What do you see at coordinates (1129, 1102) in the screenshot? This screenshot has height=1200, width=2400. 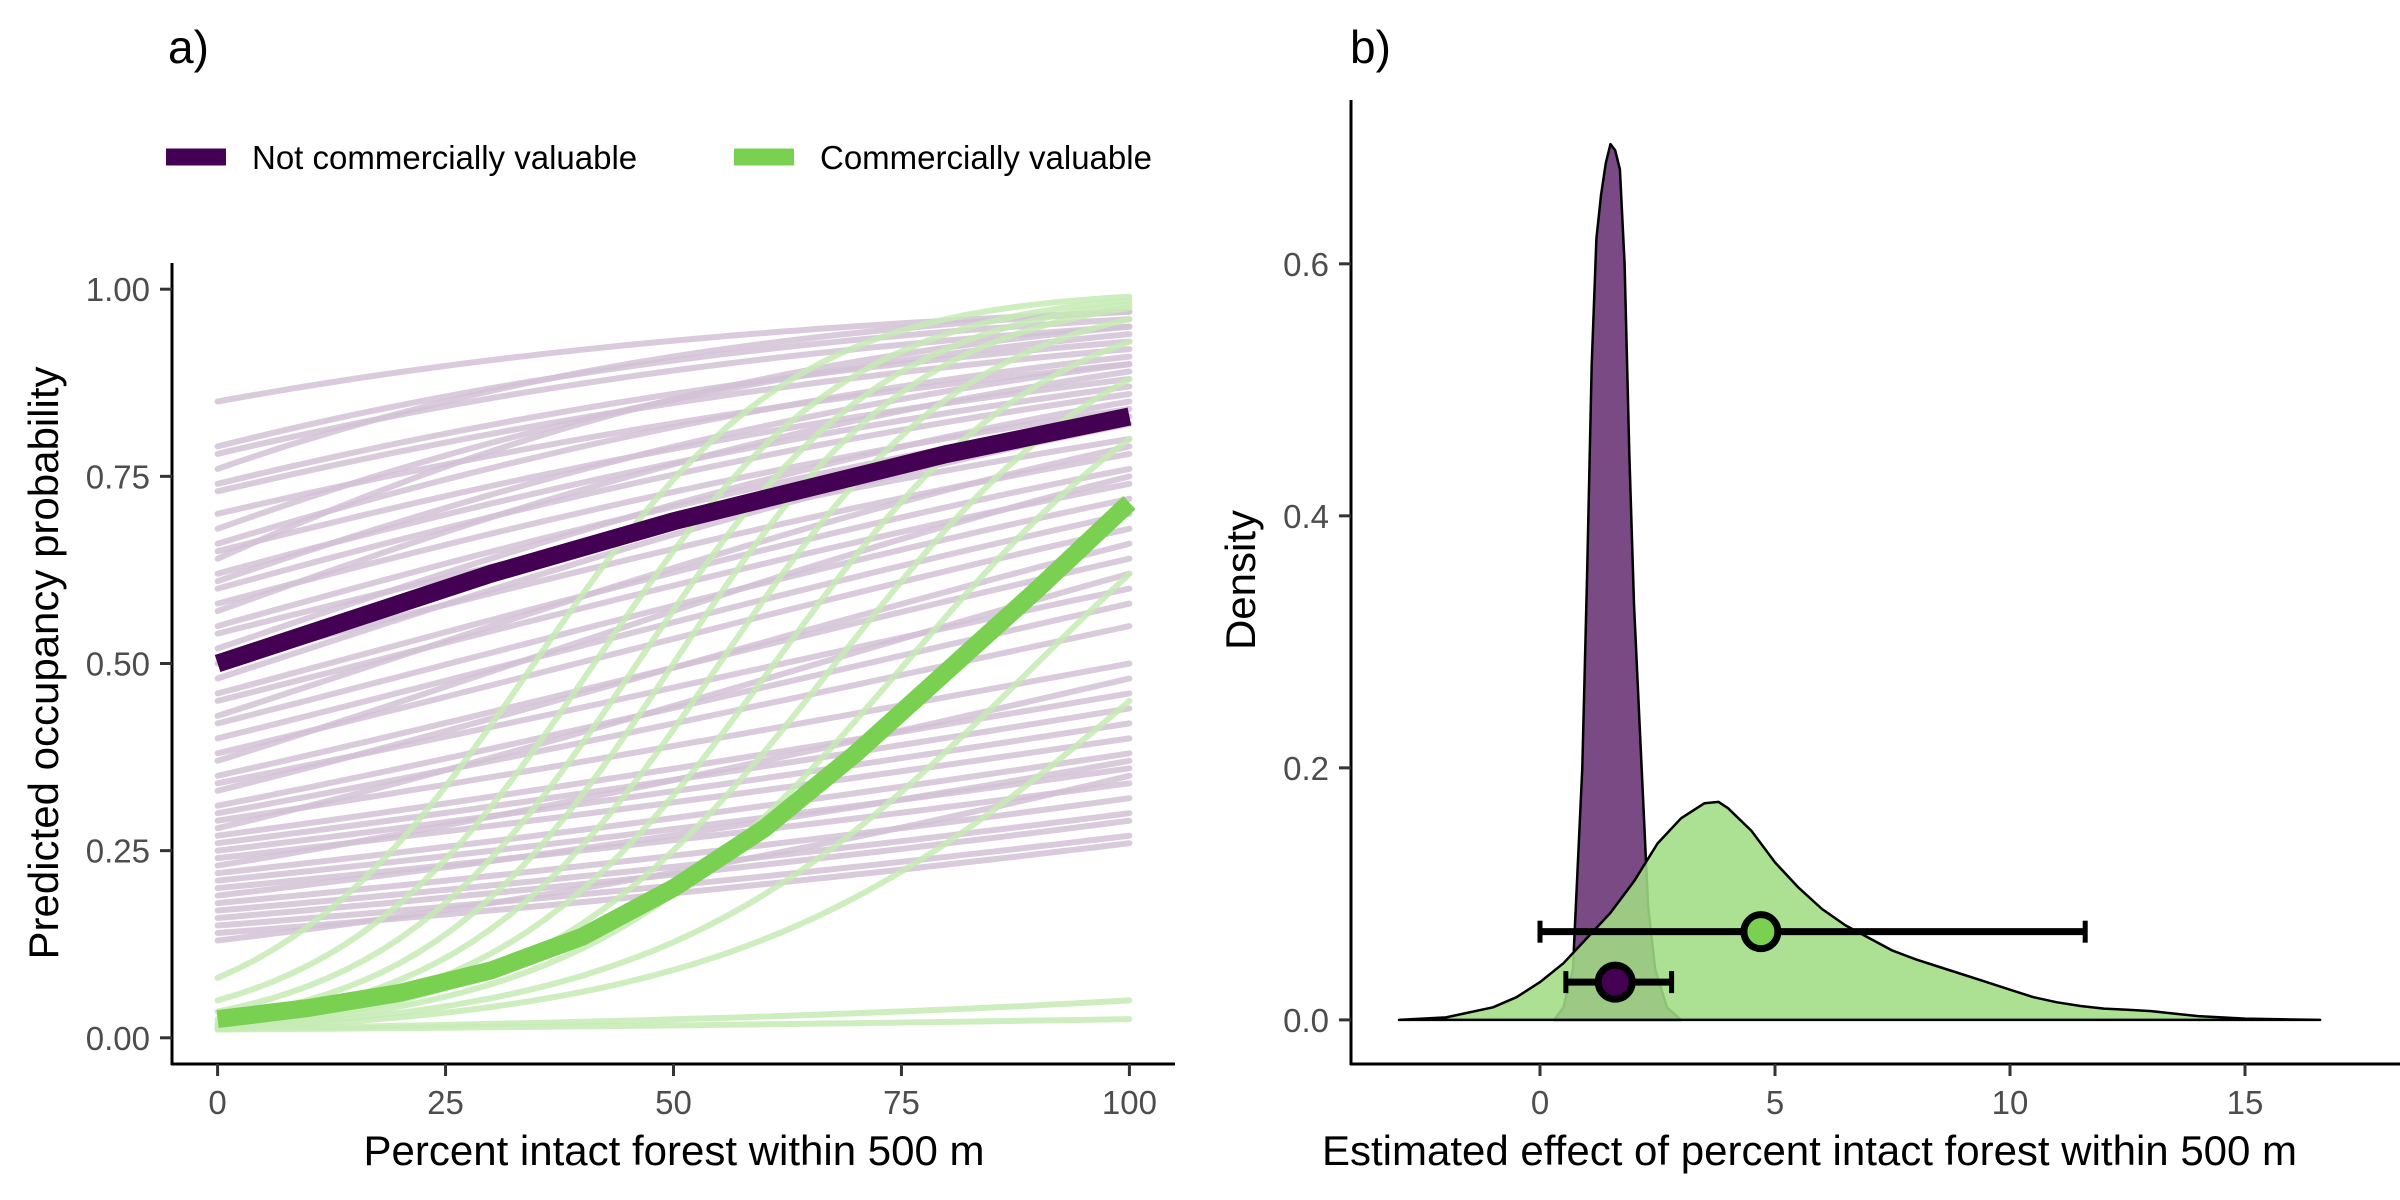 I see `x-tick-label: 100` at bounding box center [1129, 1102].